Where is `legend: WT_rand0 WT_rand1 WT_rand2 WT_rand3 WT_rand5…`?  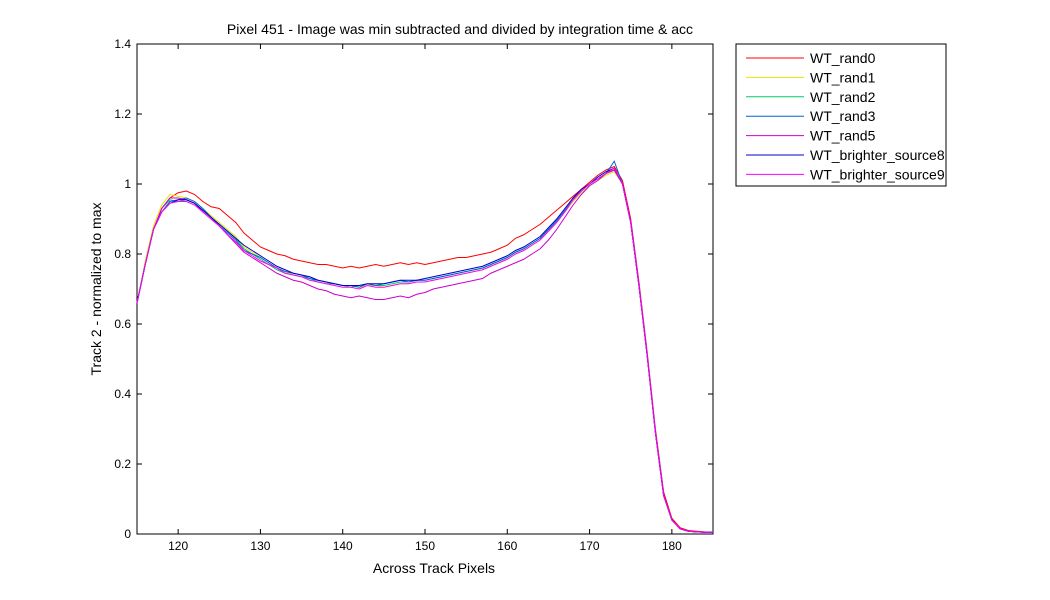 legend: WT_rand0 WT_rand1 WT_rand2 WT_rand3 WT_rand5… is located at coordinates (841, 115).